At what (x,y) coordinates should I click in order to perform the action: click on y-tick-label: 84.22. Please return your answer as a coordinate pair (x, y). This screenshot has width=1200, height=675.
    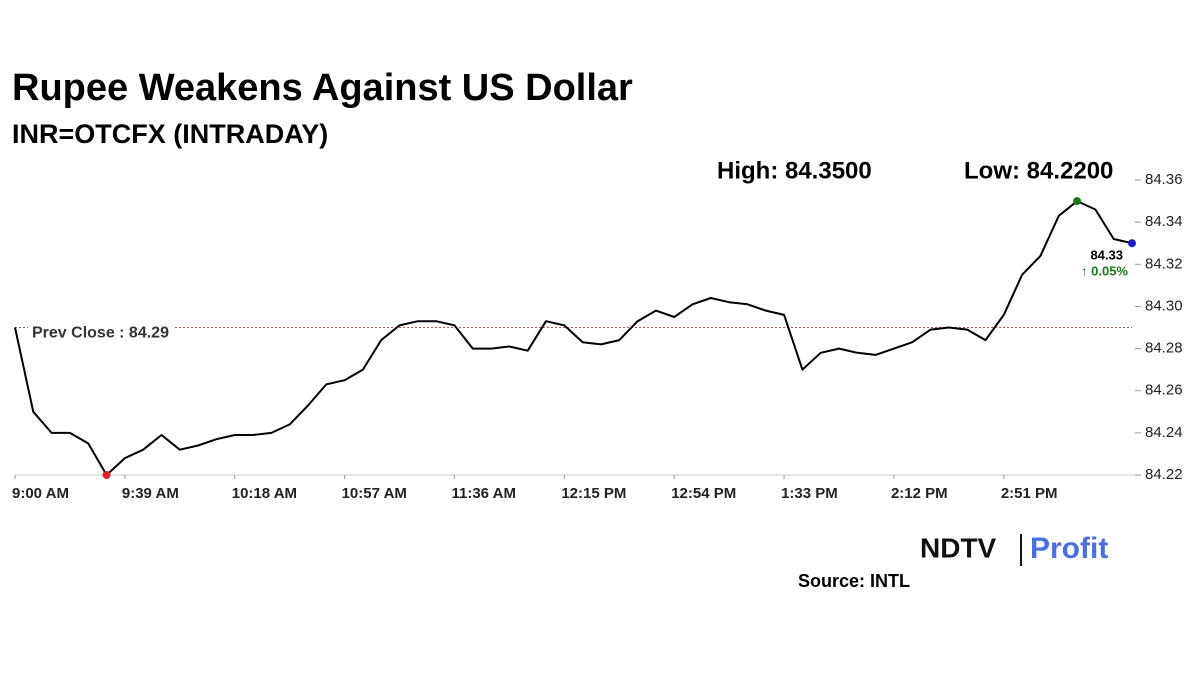
    Looking at the image, I should click on (1164, 474).